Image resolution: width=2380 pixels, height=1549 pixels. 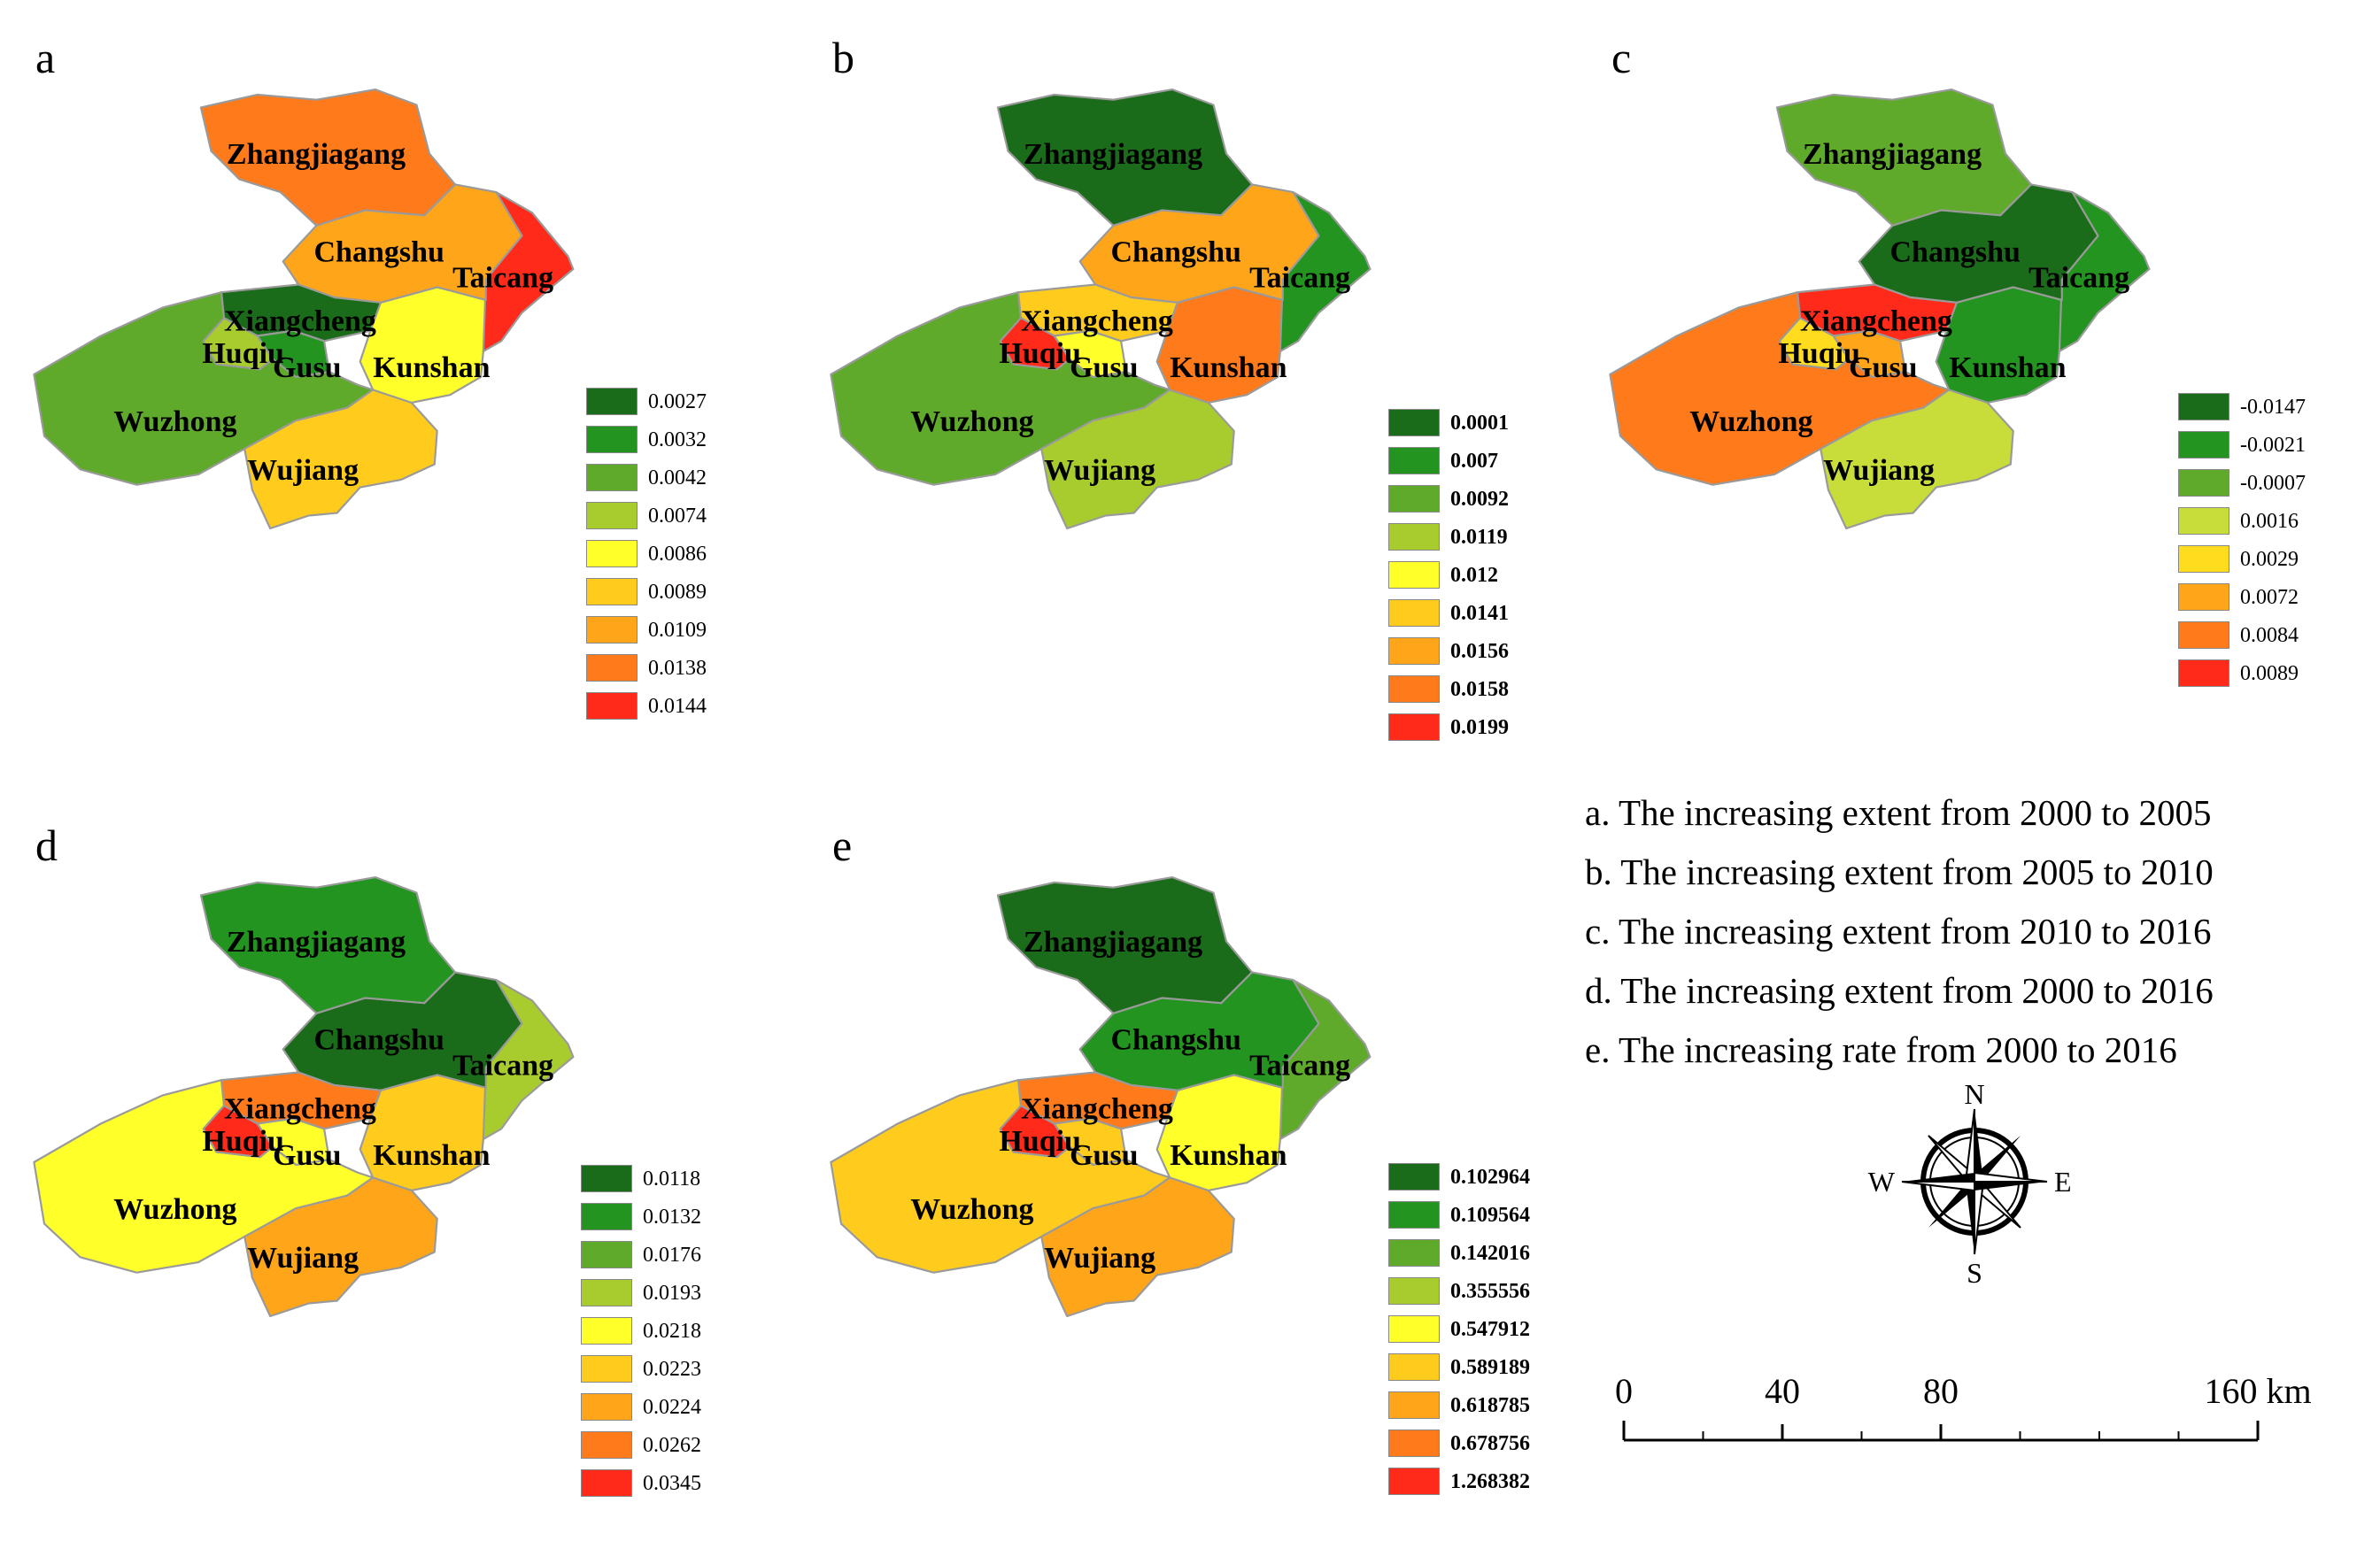 I want to click on legend-item: 0.012, so click(x=1448, y=575).